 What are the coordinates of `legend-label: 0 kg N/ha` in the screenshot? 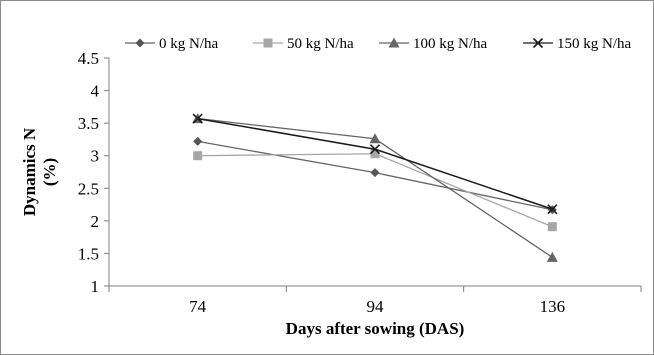 It's located at (189, 44).